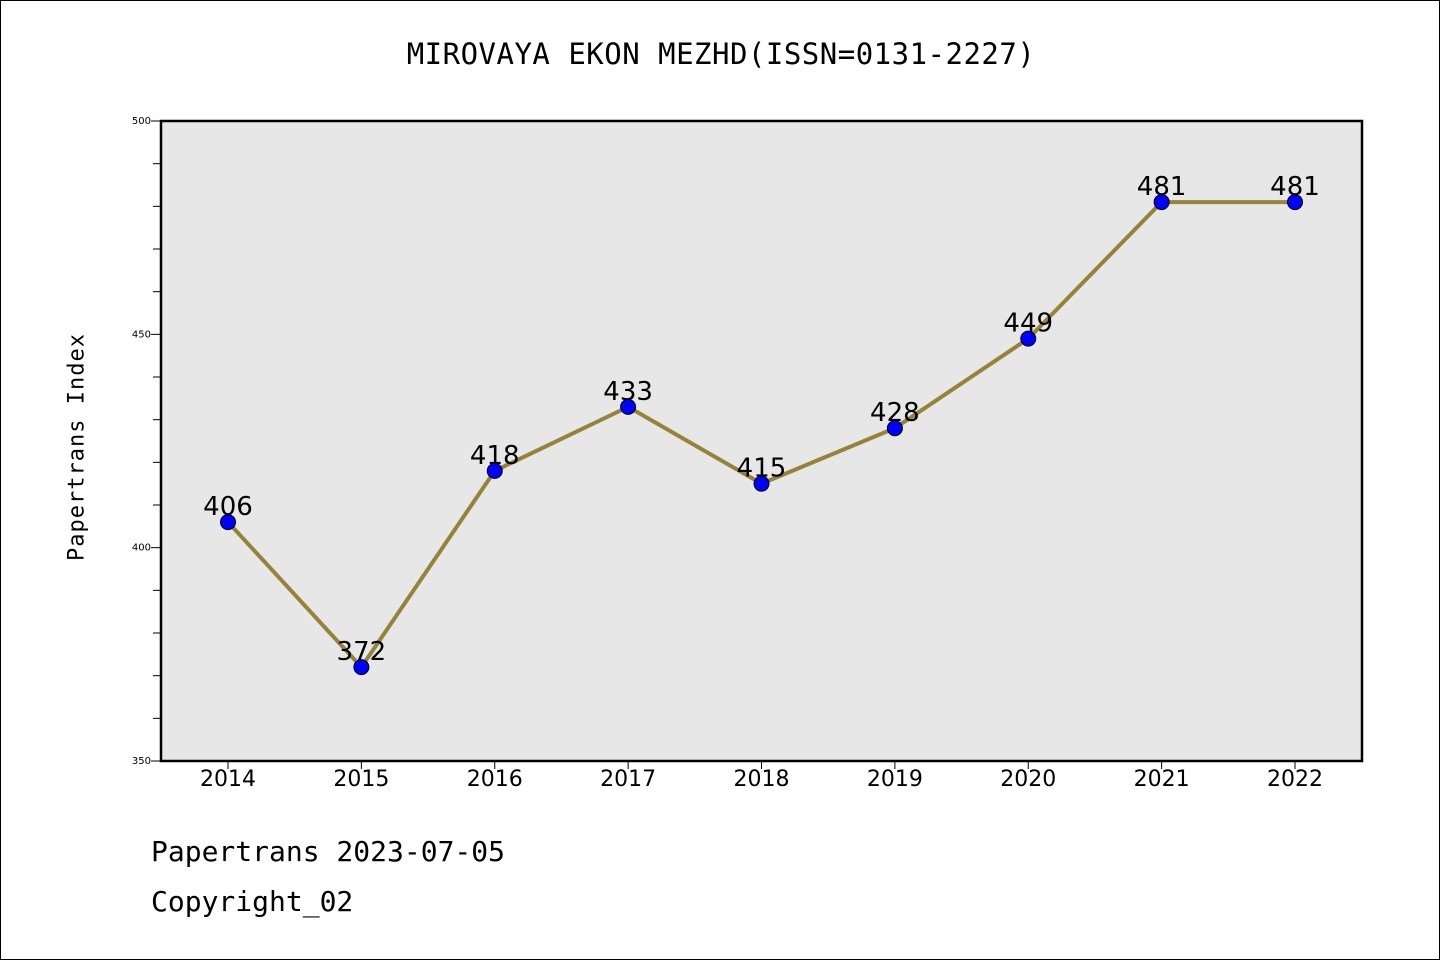 Image resolution: width=1440 pixels, height=961 pixels. Describe the element at coordinates (495, 779) in the screenshot. I see `x-tick-label: 2016` at that location.